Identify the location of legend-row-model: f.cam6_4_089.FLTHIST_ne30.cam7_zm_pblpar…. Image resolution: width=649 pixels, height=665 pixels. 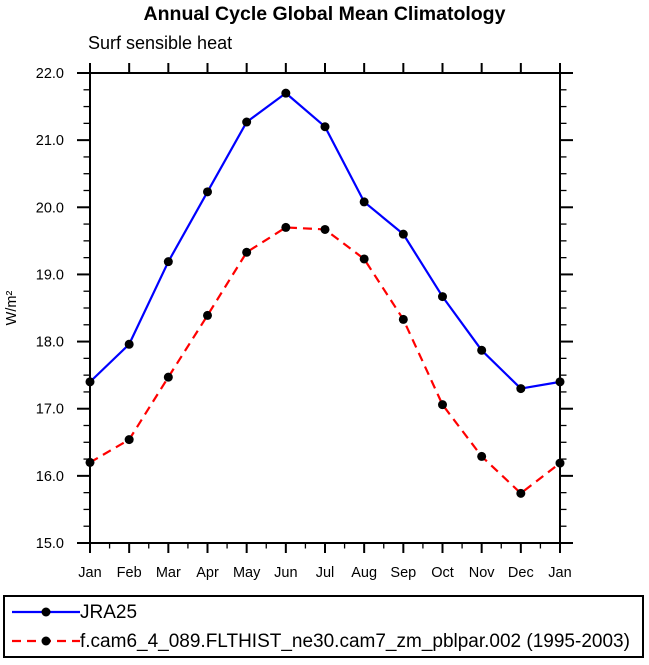
(323, 641).